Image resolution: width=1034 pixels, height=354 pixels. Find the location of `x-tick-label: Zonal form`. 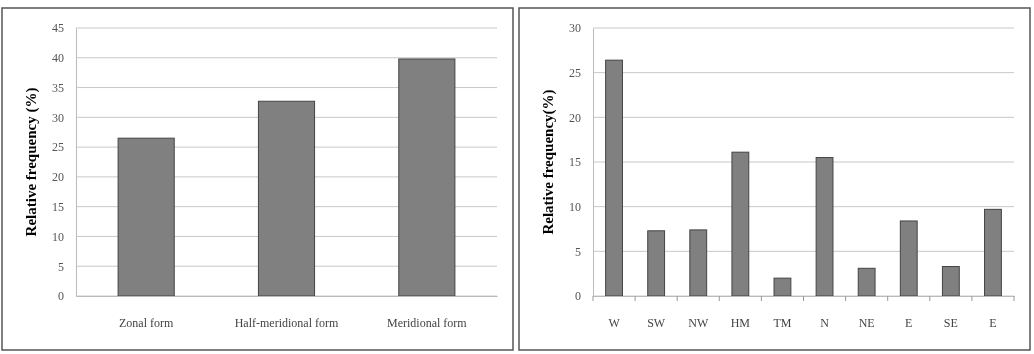

x-tick-label: Zonal form is located at coordinates (146, 322).